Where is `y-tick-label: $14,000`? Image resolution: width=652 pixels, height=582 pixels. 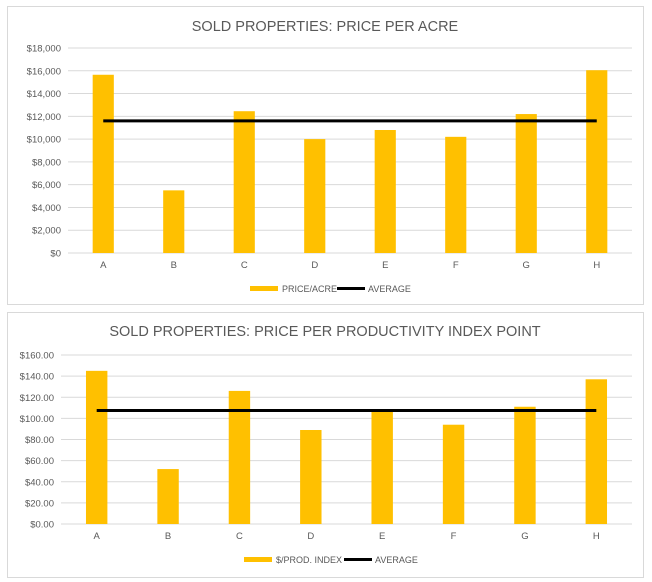
y-tick-label: $14,000 is located at coordinates (44, 94).